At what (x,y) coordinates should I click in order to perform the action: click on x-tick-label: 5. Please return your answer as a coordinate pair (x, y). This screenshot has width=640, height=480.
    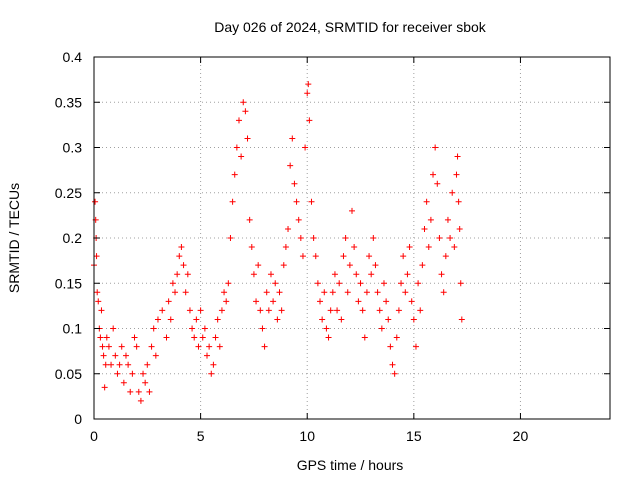
    Looking at the image, I should click on (201, 436).